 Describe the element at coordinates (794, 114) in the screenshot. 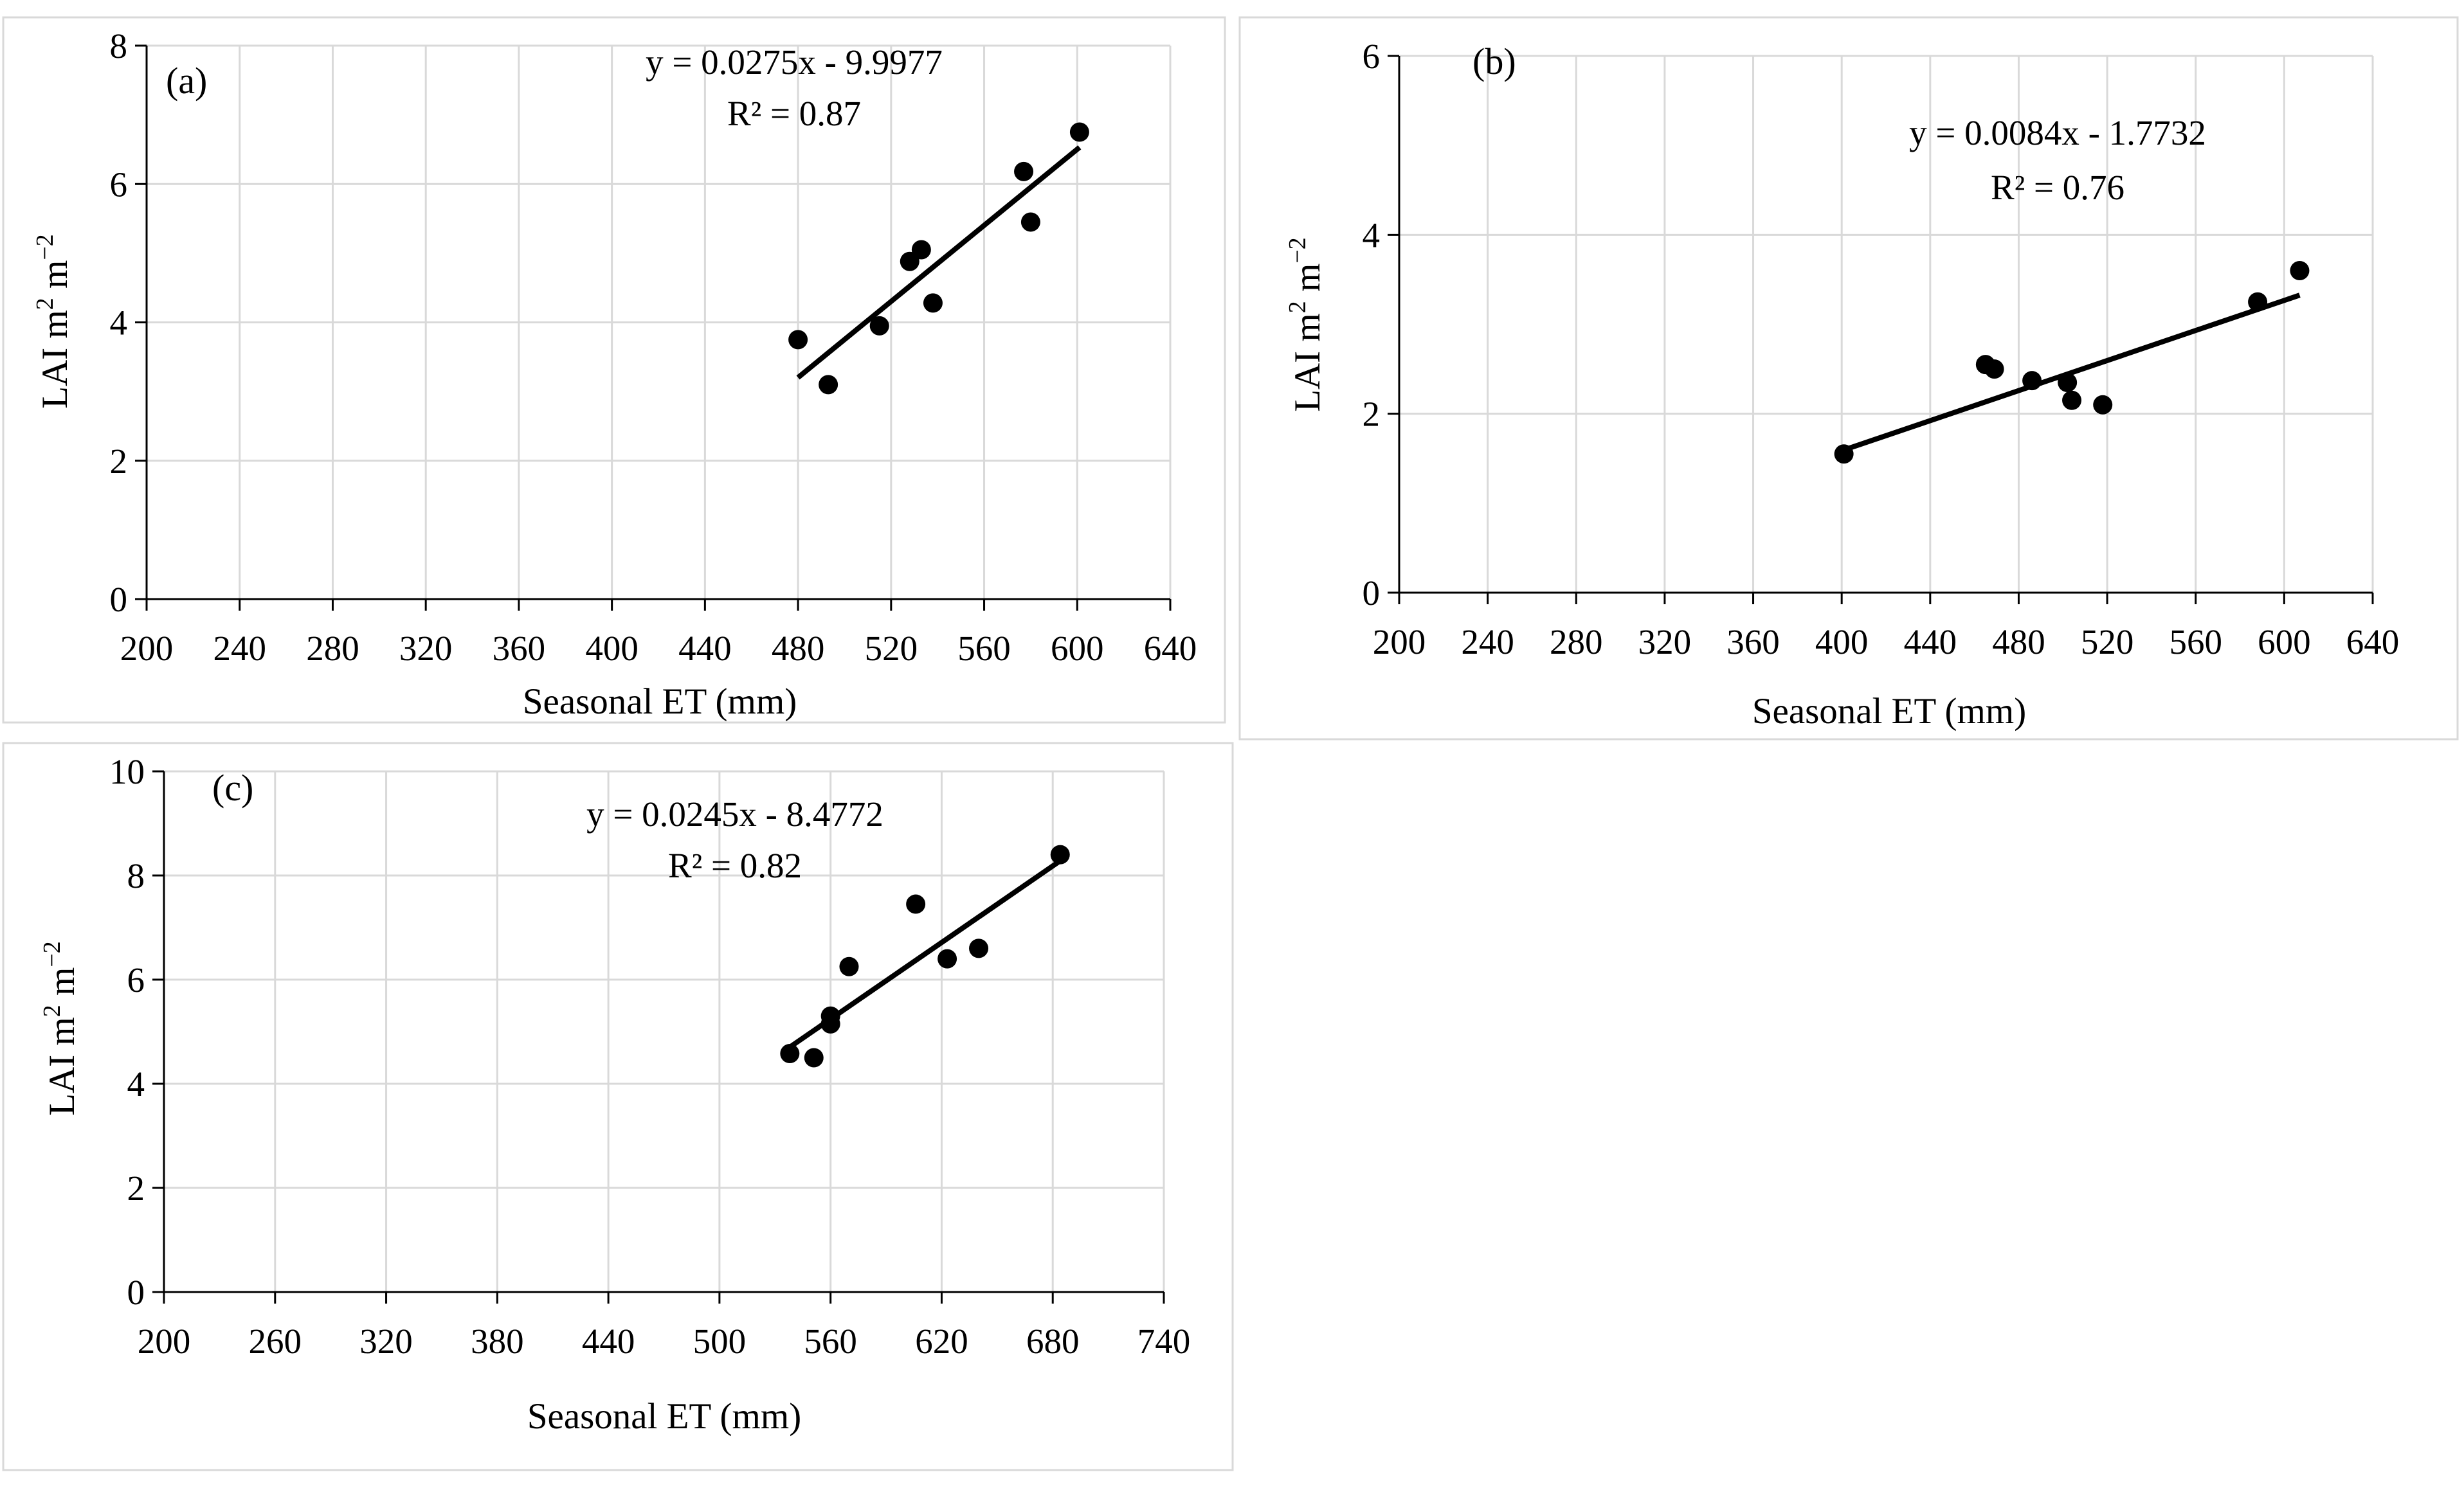

I see `r-squared: R² = 0.87` at that location.